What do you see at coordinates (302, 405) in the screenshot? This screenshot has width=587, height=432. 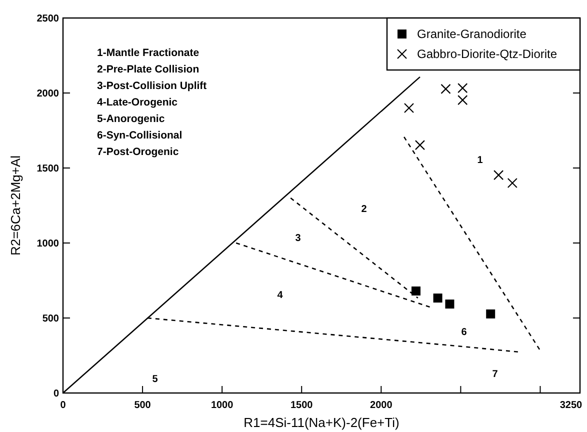 I see `x-tick-label: 1500` at bounding box center [302, 405].